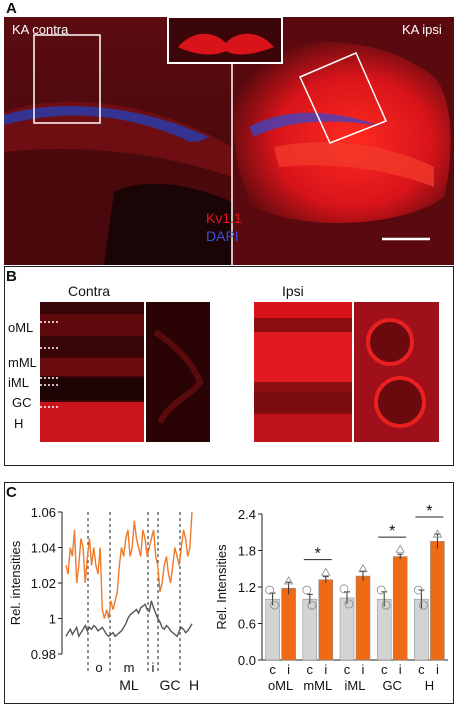 The image size is (455, 706). I want to click on contra-molecular-layer, so click(118, 139).